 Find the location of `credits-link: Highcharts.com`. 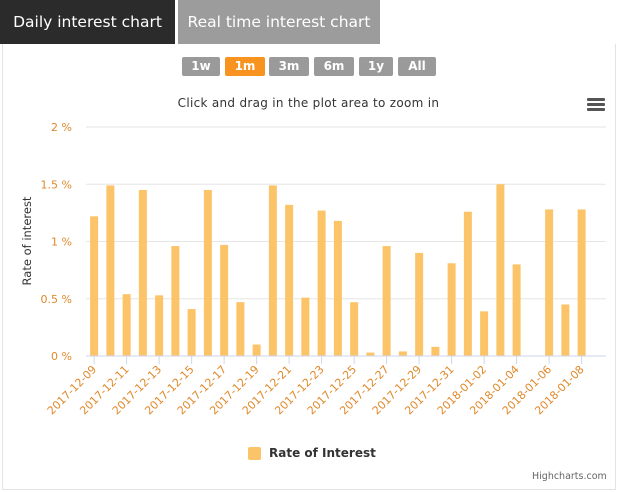

credits-link: Highcharts.com is located at coordinates (569, 476).